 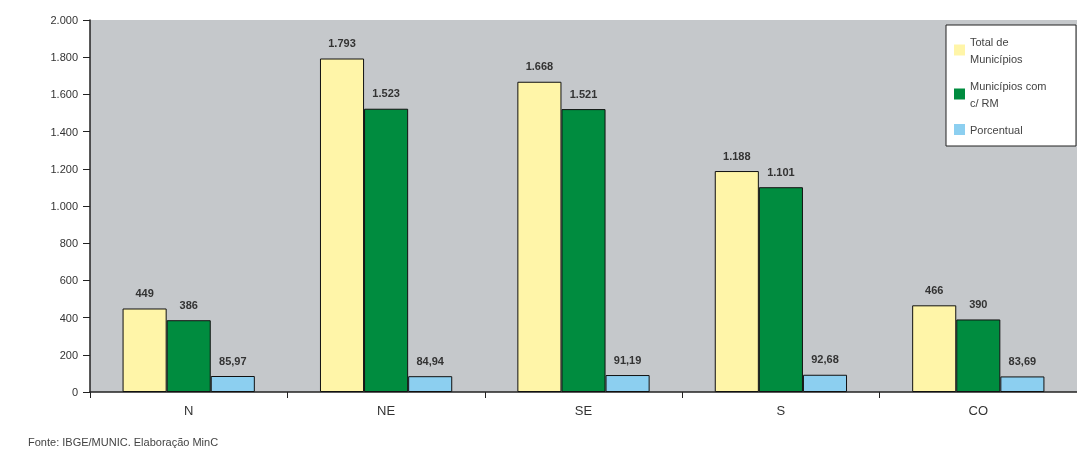 What do you see at coordinates (386, 410) in the screenshot?
I see `x-tick-label: NE` at bounding box center [386, 410].